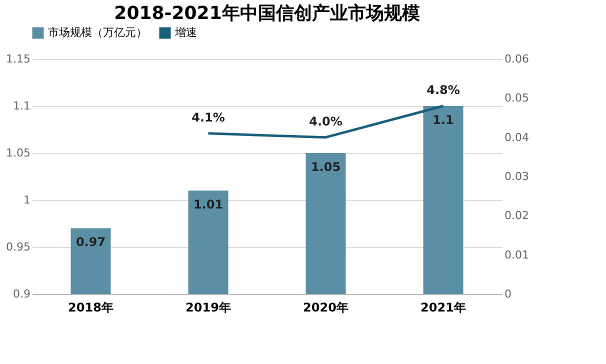  What do you see at coordinates (325, 307) in the screenshot?
I see `x-tick-label: 2020年` at bounding box center [325, 307].